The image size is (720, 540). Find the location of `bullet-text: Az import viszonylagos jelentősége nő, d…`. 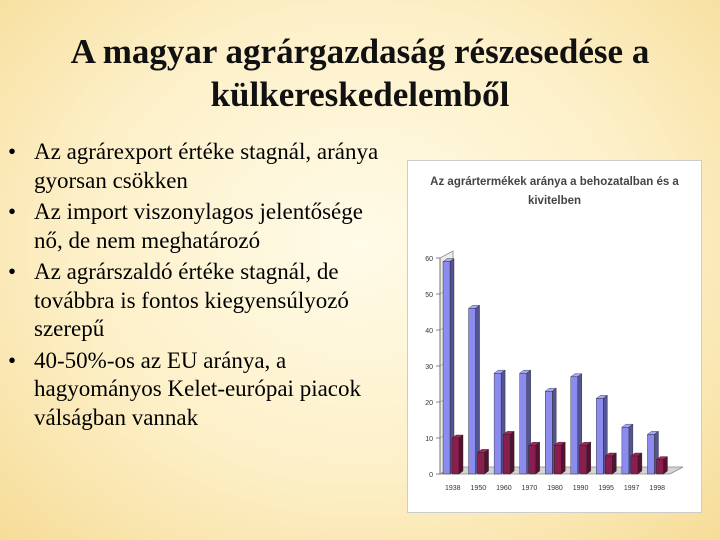

bullet-text: Az import viszonylagos jelentősége nő, d… is located at coordinates (198, 226).